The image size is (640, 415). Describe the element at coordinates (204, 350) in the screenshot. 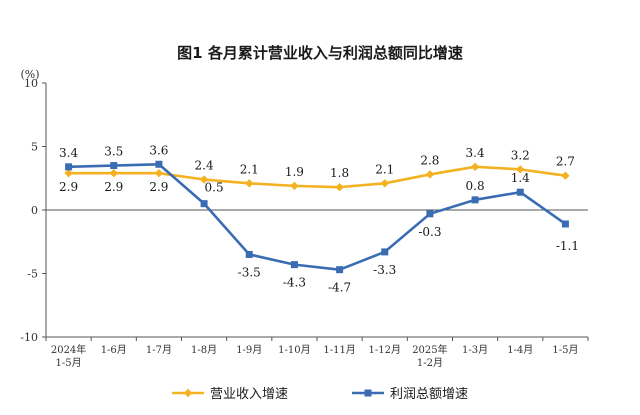

I see `x-tick-label: 1-8月` at that location.